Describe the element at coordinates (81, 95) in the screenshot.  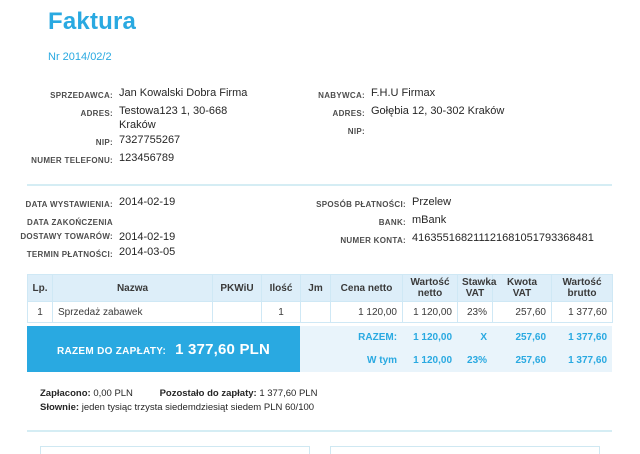
I see `seller-label: SPRZEDAWCA:` at that location.